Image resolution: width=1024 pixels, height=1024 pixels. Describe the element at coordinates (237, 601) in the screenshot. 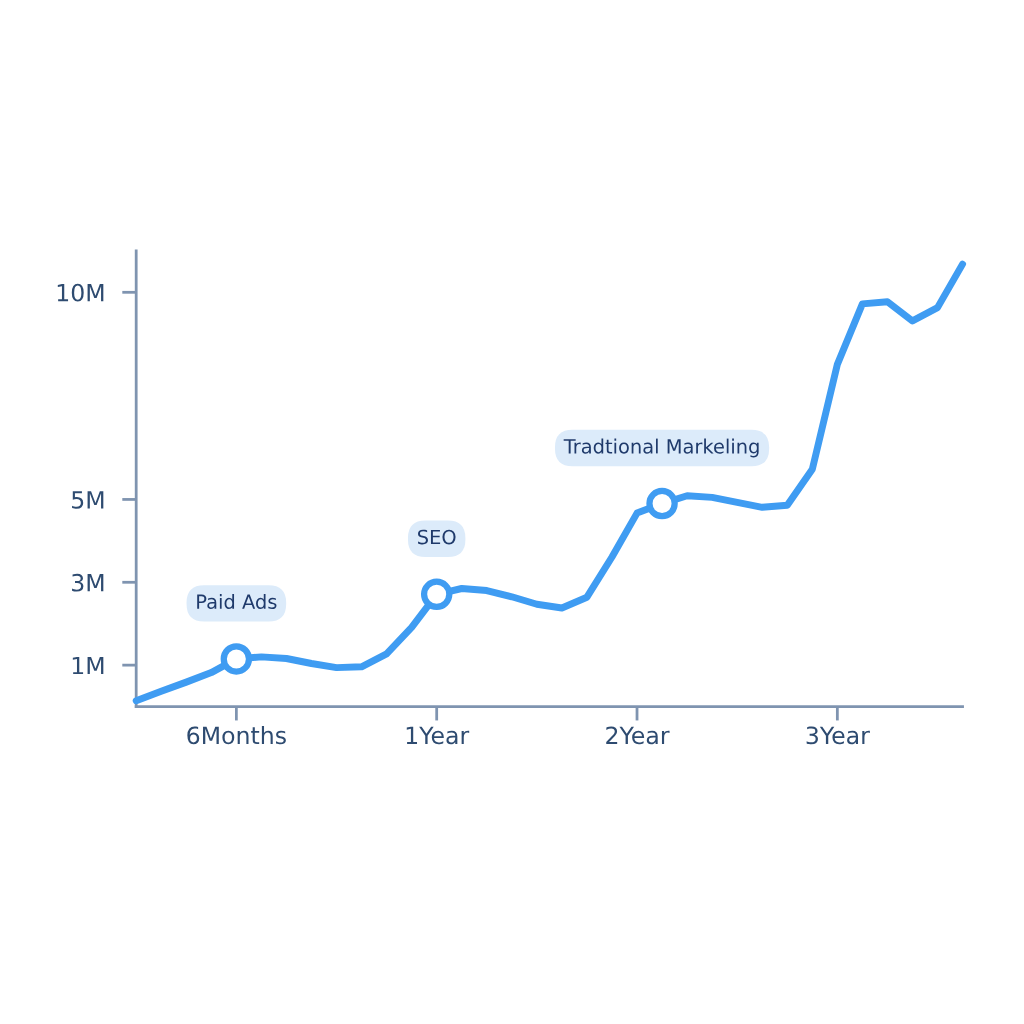

I see `annotation: Paid Ads` at that location.